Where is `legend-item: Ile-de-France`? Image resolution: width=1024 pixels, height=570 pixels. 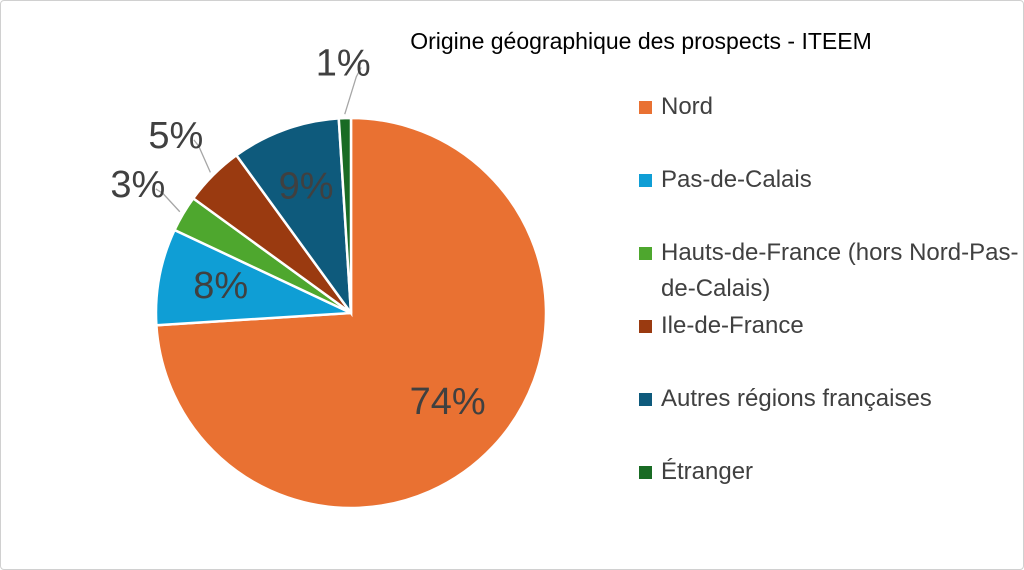 legend-item: Ile-de-France is located at coordinates (829, 326).